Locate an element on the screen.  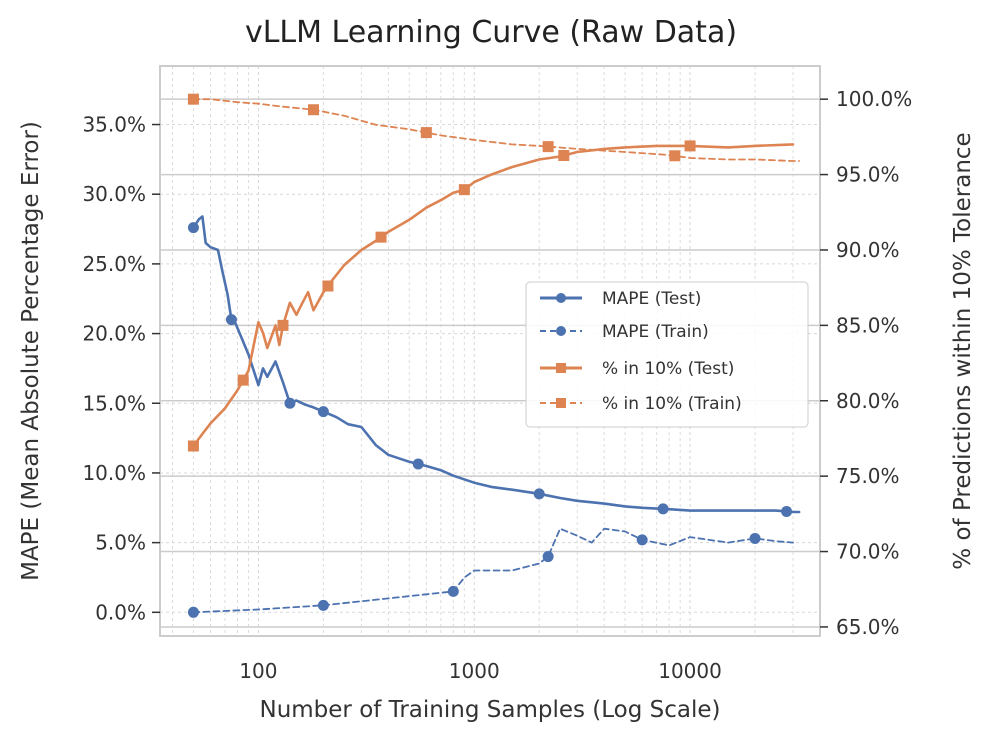
series-mape-train is located at coordinates (490, 572).